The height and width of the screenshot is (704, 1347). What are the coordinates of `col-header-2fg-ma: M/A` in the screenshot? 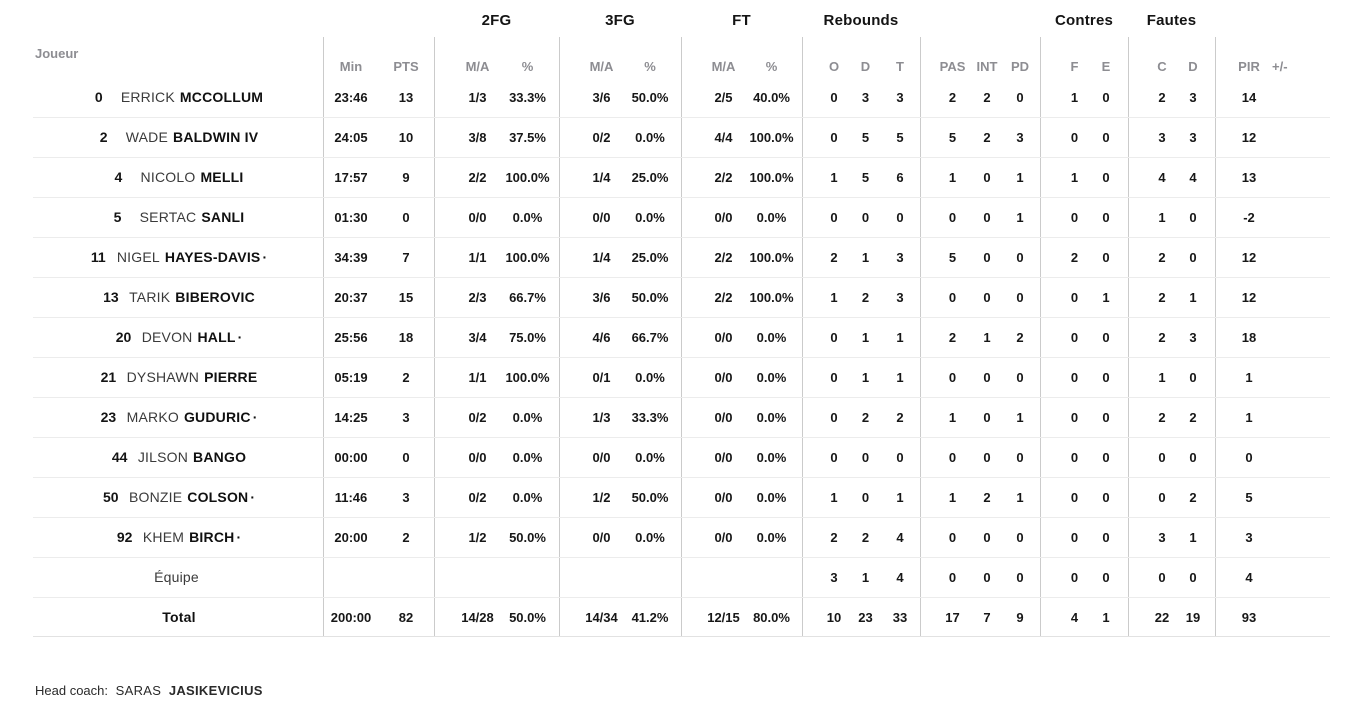 It's located at (465, 57).